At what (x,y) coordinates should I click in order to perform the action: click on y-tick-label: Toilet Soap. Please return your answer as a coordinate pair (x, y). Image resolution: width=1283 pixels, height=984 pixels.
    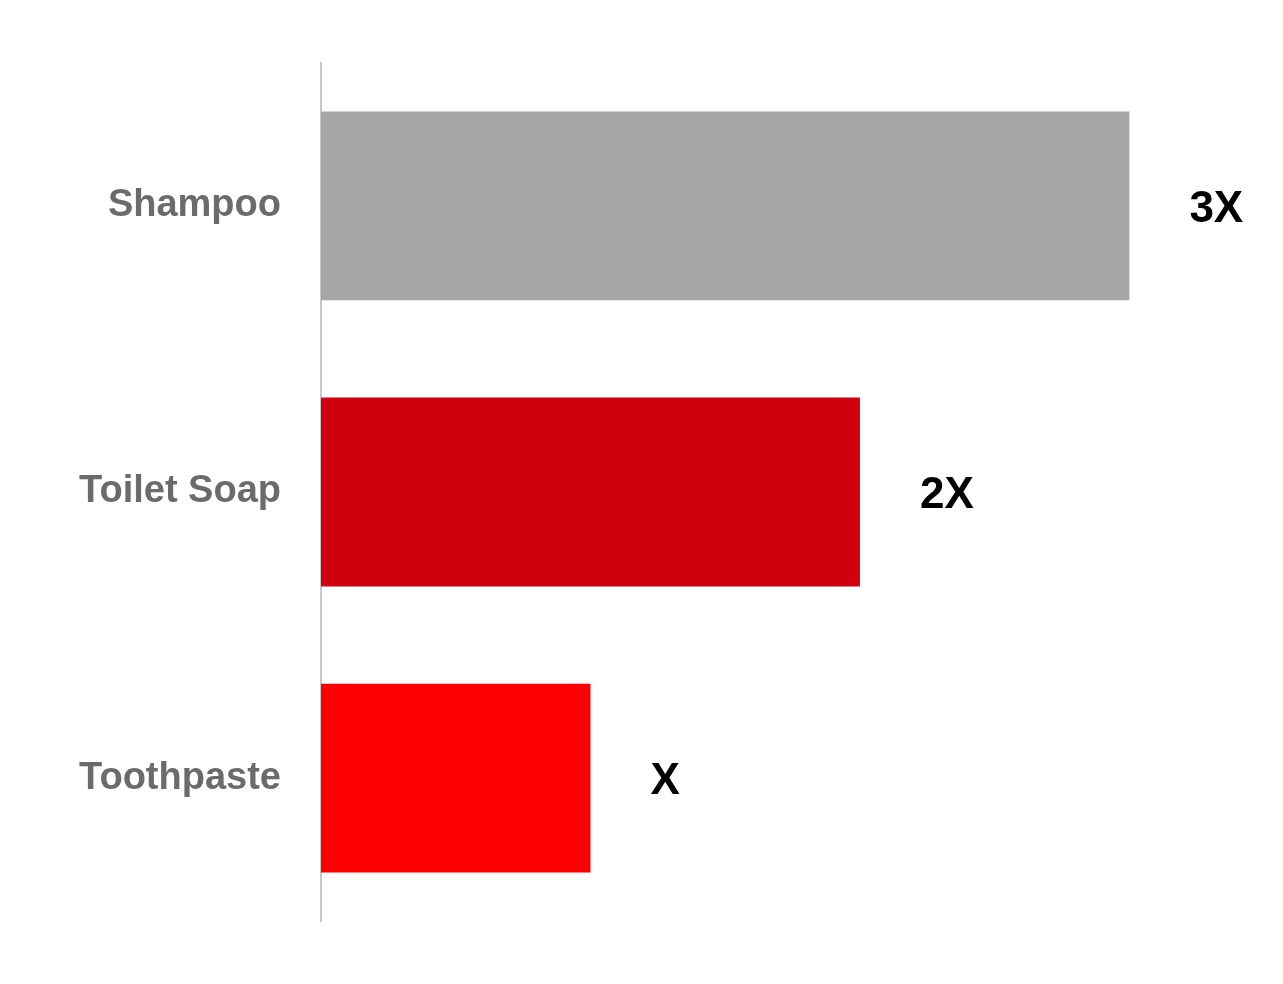
    Looking at the image, I should click on (180, 489).